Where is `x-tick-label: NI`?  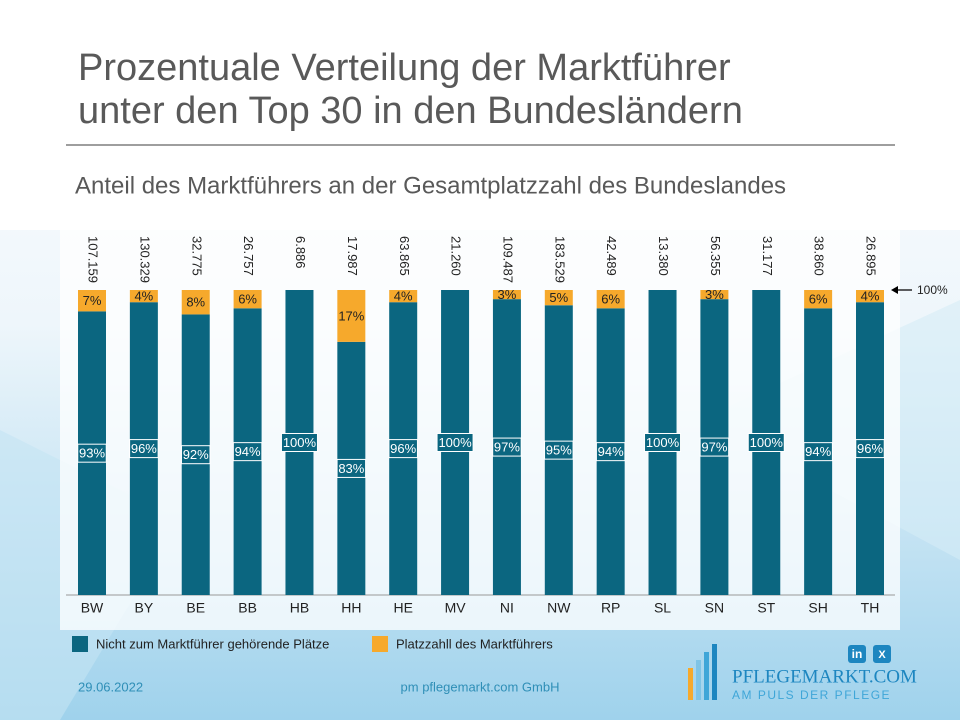
x-tick-label: NI is located at coordinates (507, 608).